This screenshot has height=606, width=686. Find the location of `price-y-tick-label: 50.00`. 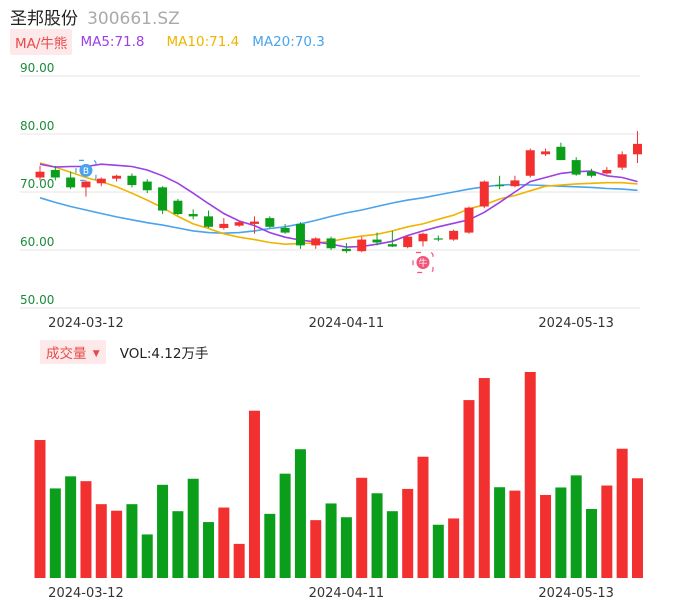

price-y-tick-label: 50.00 is located at coordinates (37, 300).